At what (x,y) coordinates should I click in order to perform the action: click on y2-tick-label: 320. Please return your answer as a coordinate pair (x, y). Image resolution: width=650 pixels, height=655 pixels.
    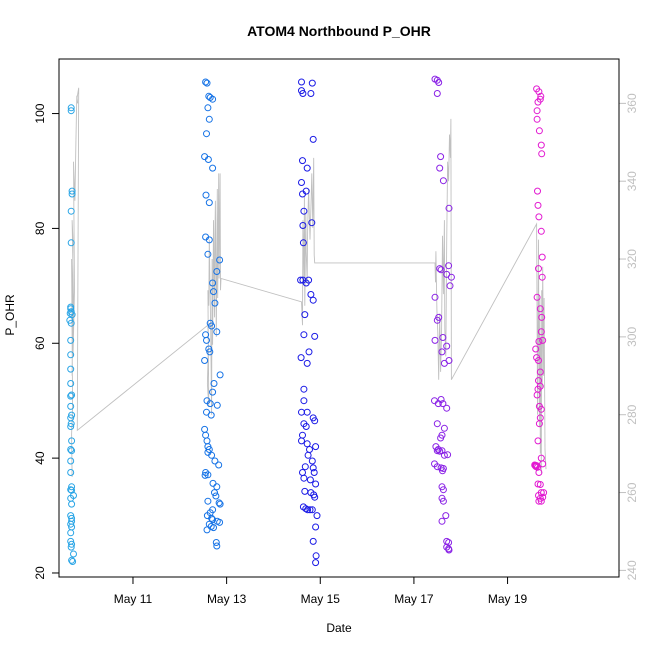
    Looking at the image, I should click on (632, 259).